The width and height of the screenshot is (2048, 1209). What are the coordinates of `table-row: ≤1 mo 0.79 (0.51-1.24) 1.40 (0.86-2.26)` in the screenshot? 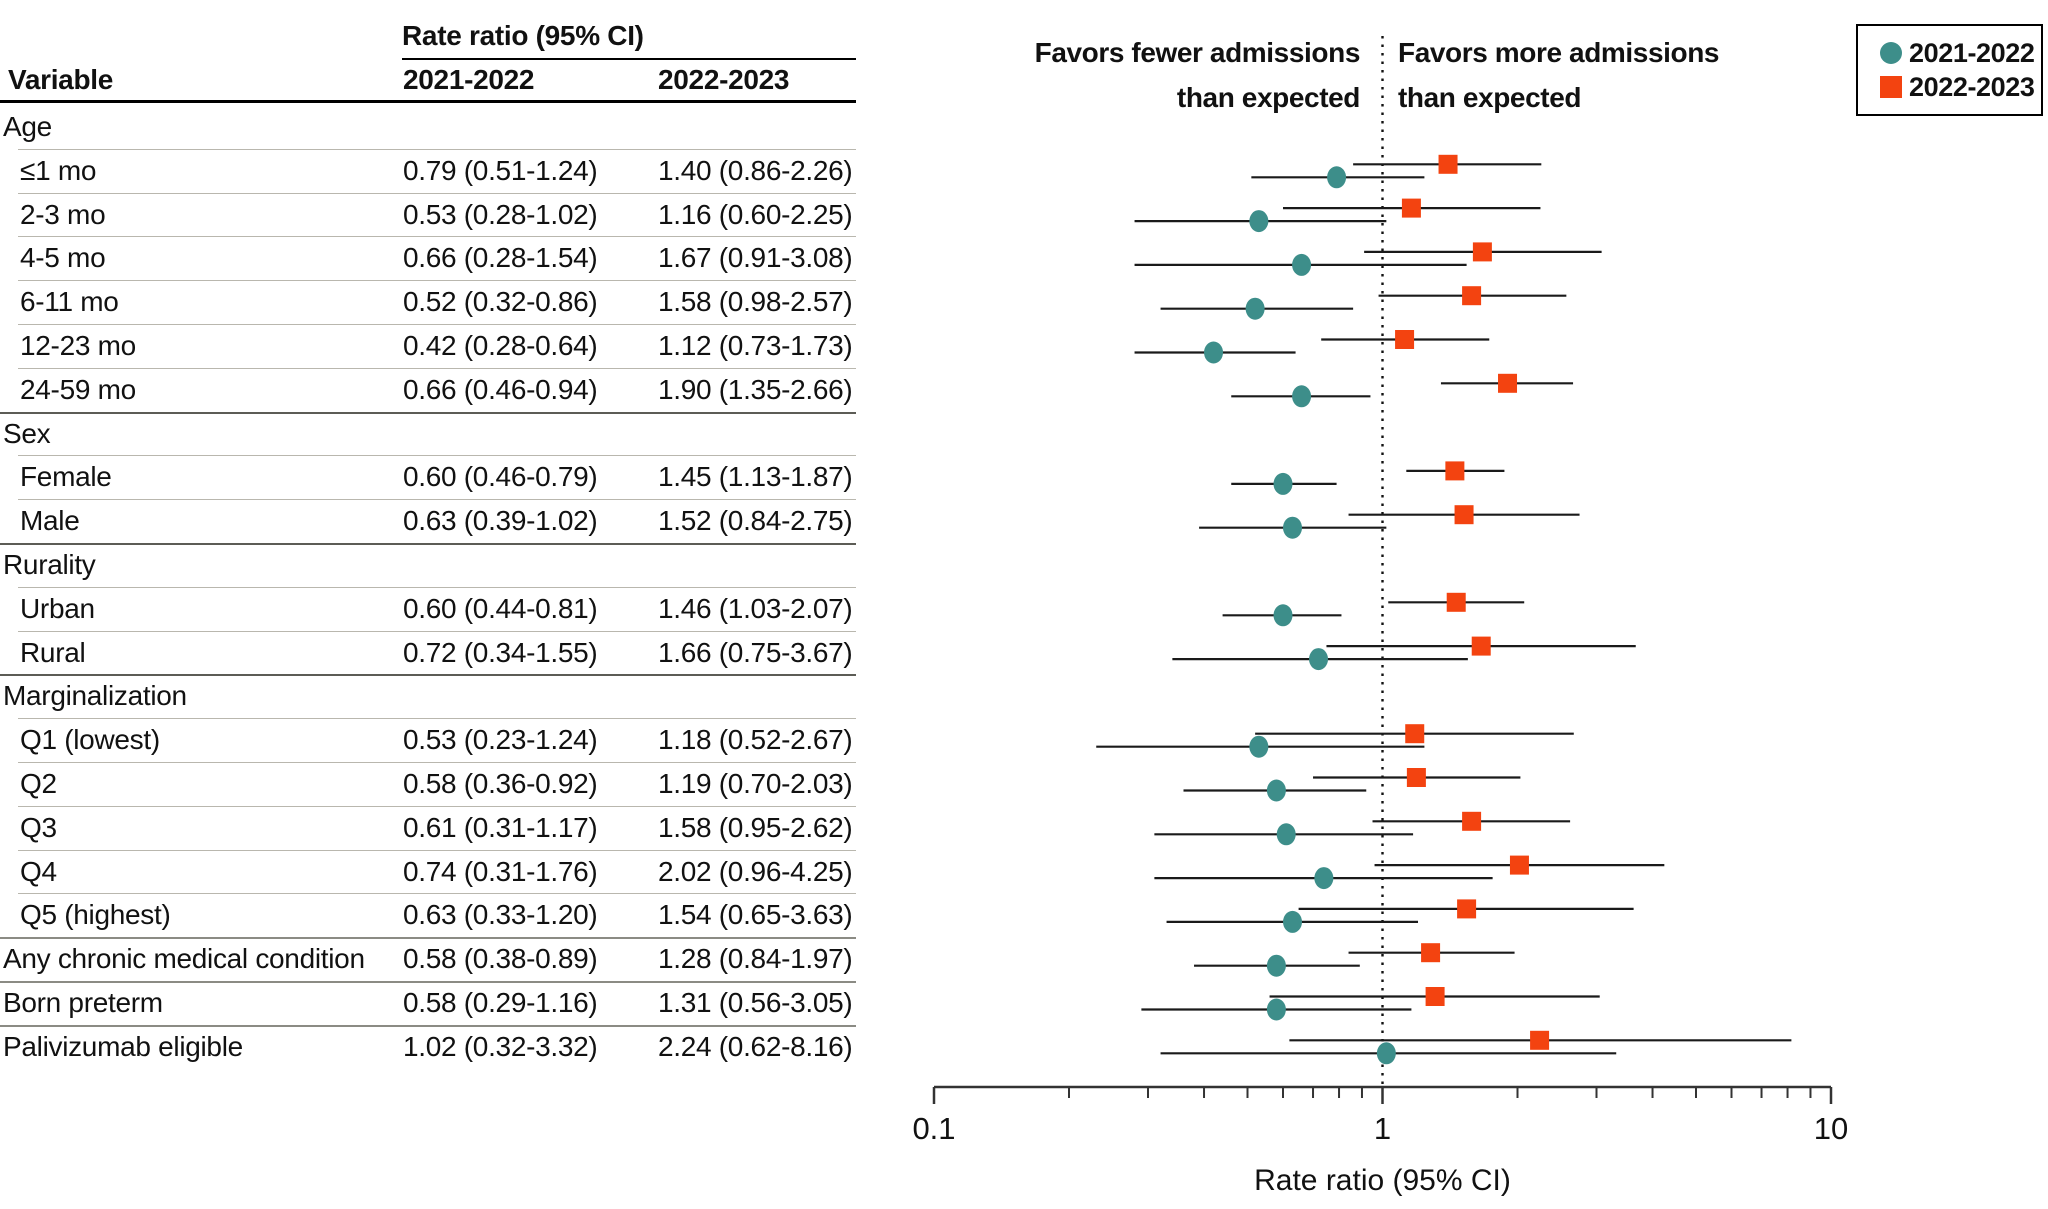 It's located at (428, 170).